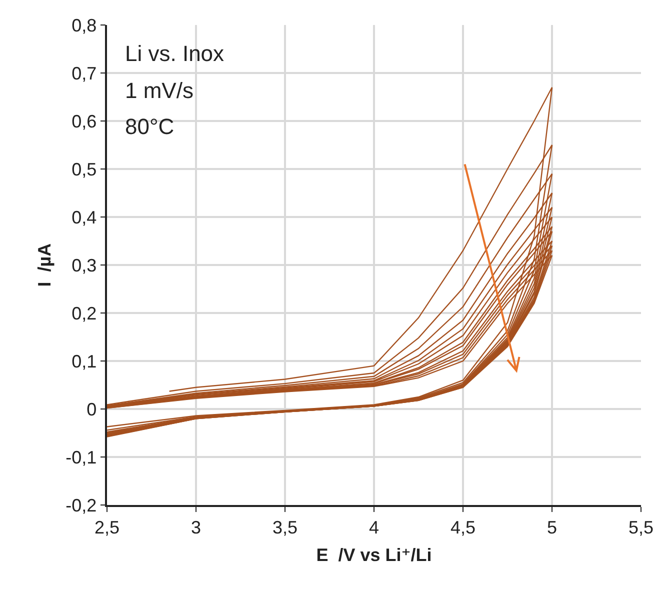  I want to click on y-tick-label: 0, so click(91, 409).